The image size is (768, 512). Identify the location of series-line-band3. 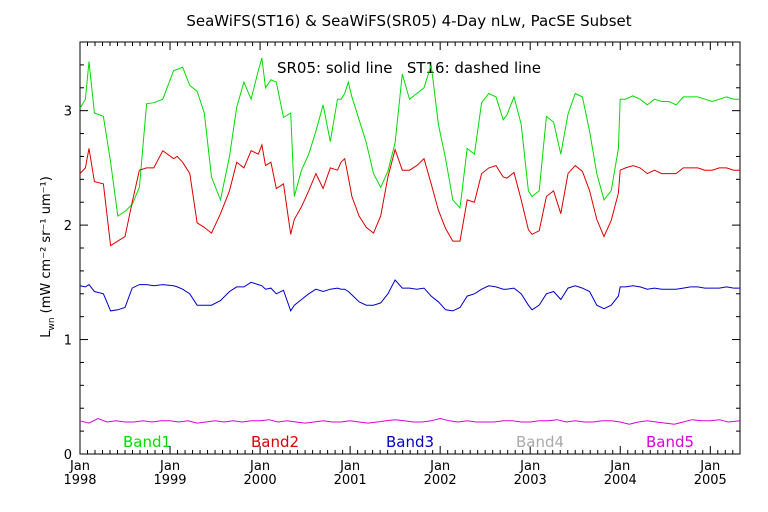
(409, 296).